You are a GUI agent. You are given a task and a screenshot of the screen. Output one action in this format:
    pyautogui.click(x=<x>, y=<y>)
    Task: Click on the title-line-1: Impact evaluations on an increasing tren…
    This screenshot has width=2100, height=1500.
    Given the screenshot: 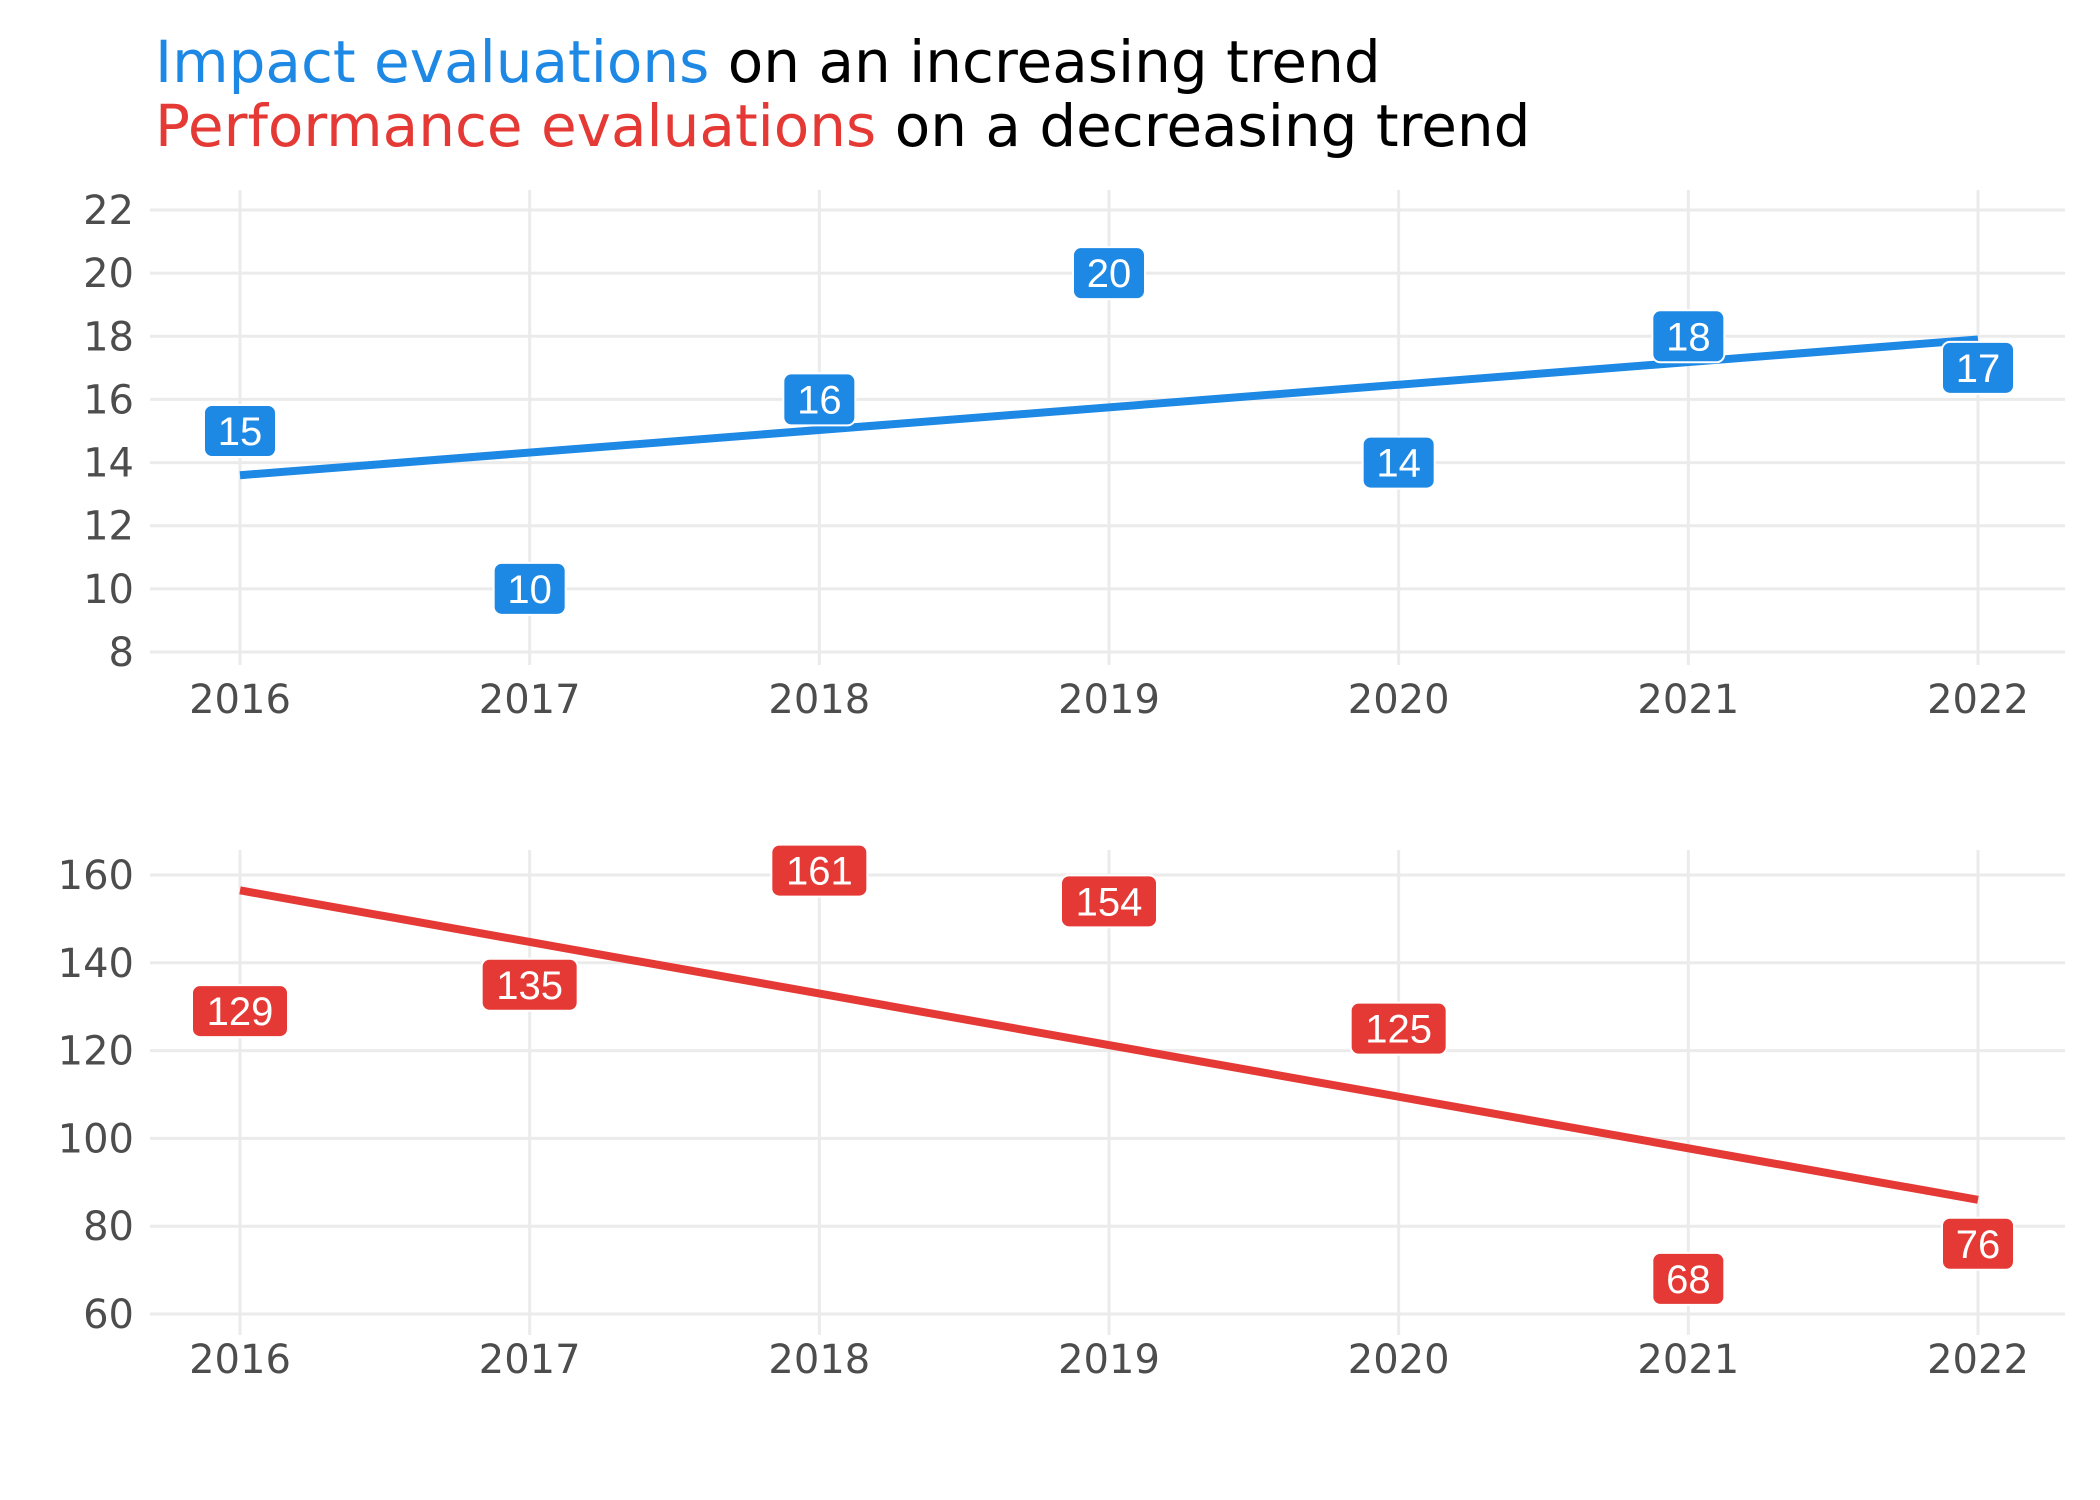 What is the action you would take?
    pyautogui.click(x=842, y=62)
    